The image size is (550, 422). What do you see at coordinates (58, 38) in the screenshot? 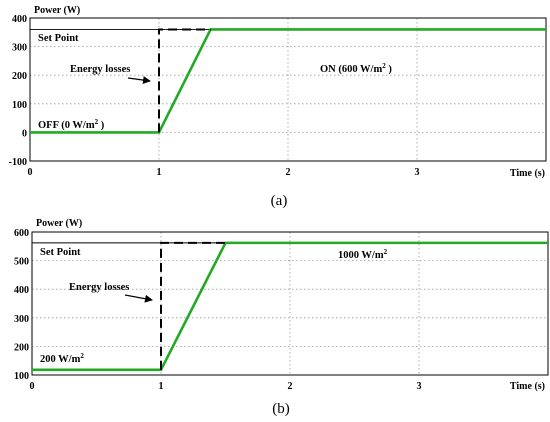
I see `panel-a-set-point-label: Set Point` at bounding box center [58, 38].